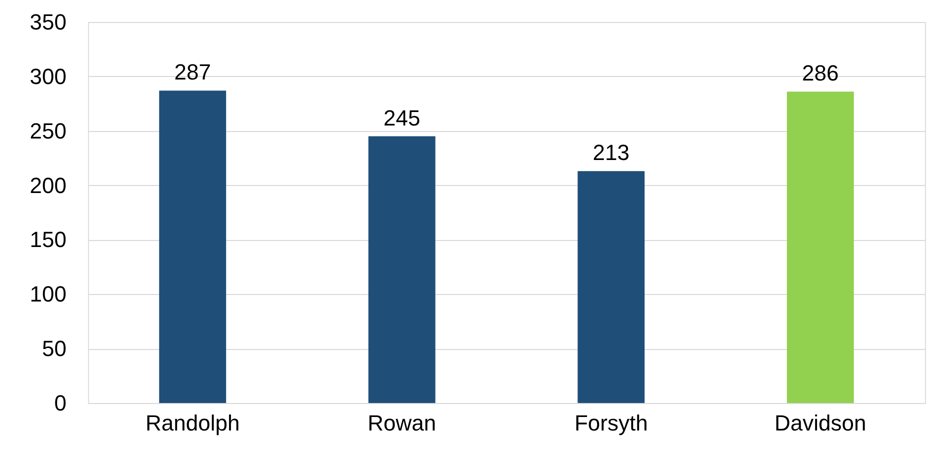 Image resolution: width=929 pixels, height=451 pixels. I want to click on y-tick-label: 200, so click(48, 185).